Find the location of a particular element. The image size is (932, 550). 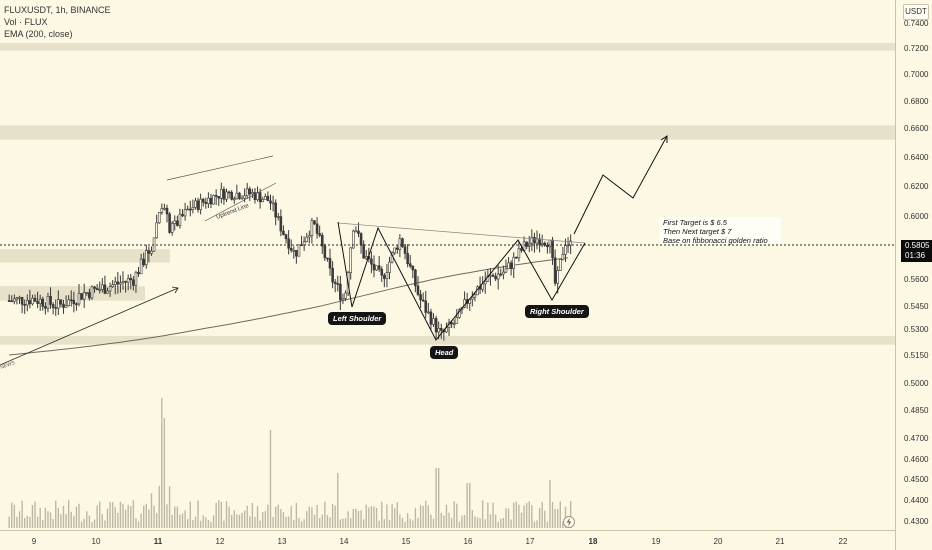

price-tick-label: 0.4400 is located at coordinates (916, 500).